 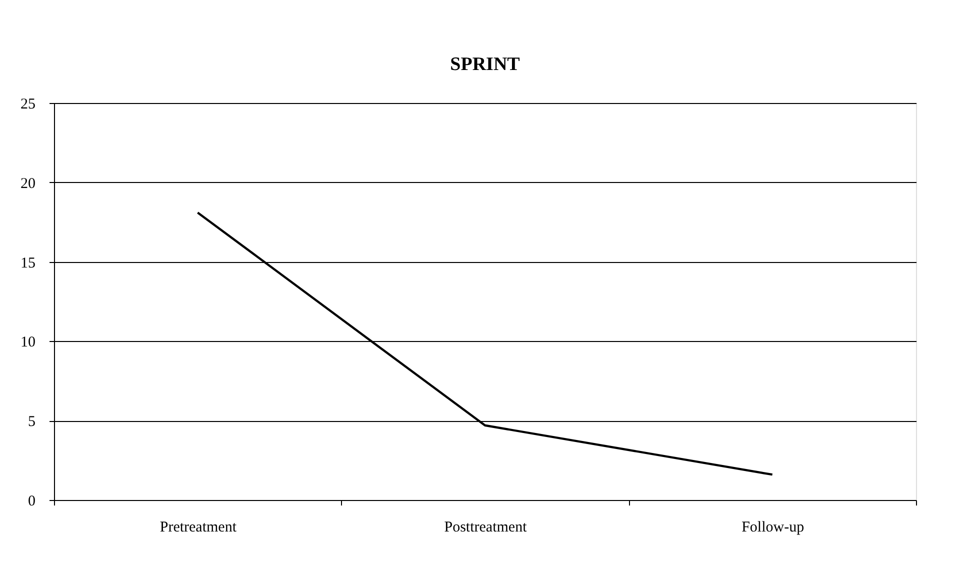 I want to click on y-tick-label: 25, so click(x=28, y=104).